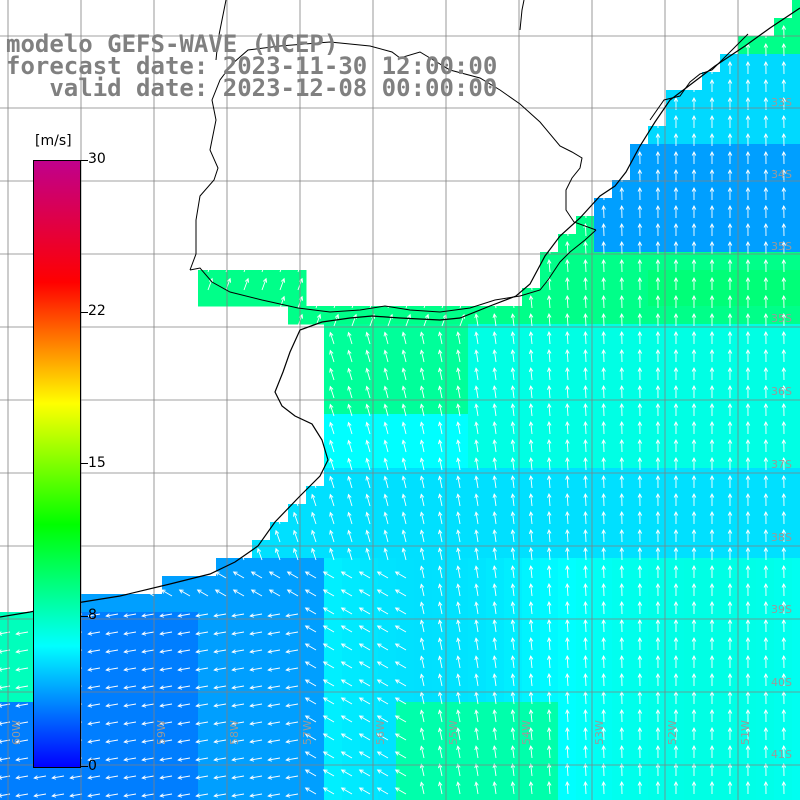  I want to click on lat-label: 38S, so click(781, 537).